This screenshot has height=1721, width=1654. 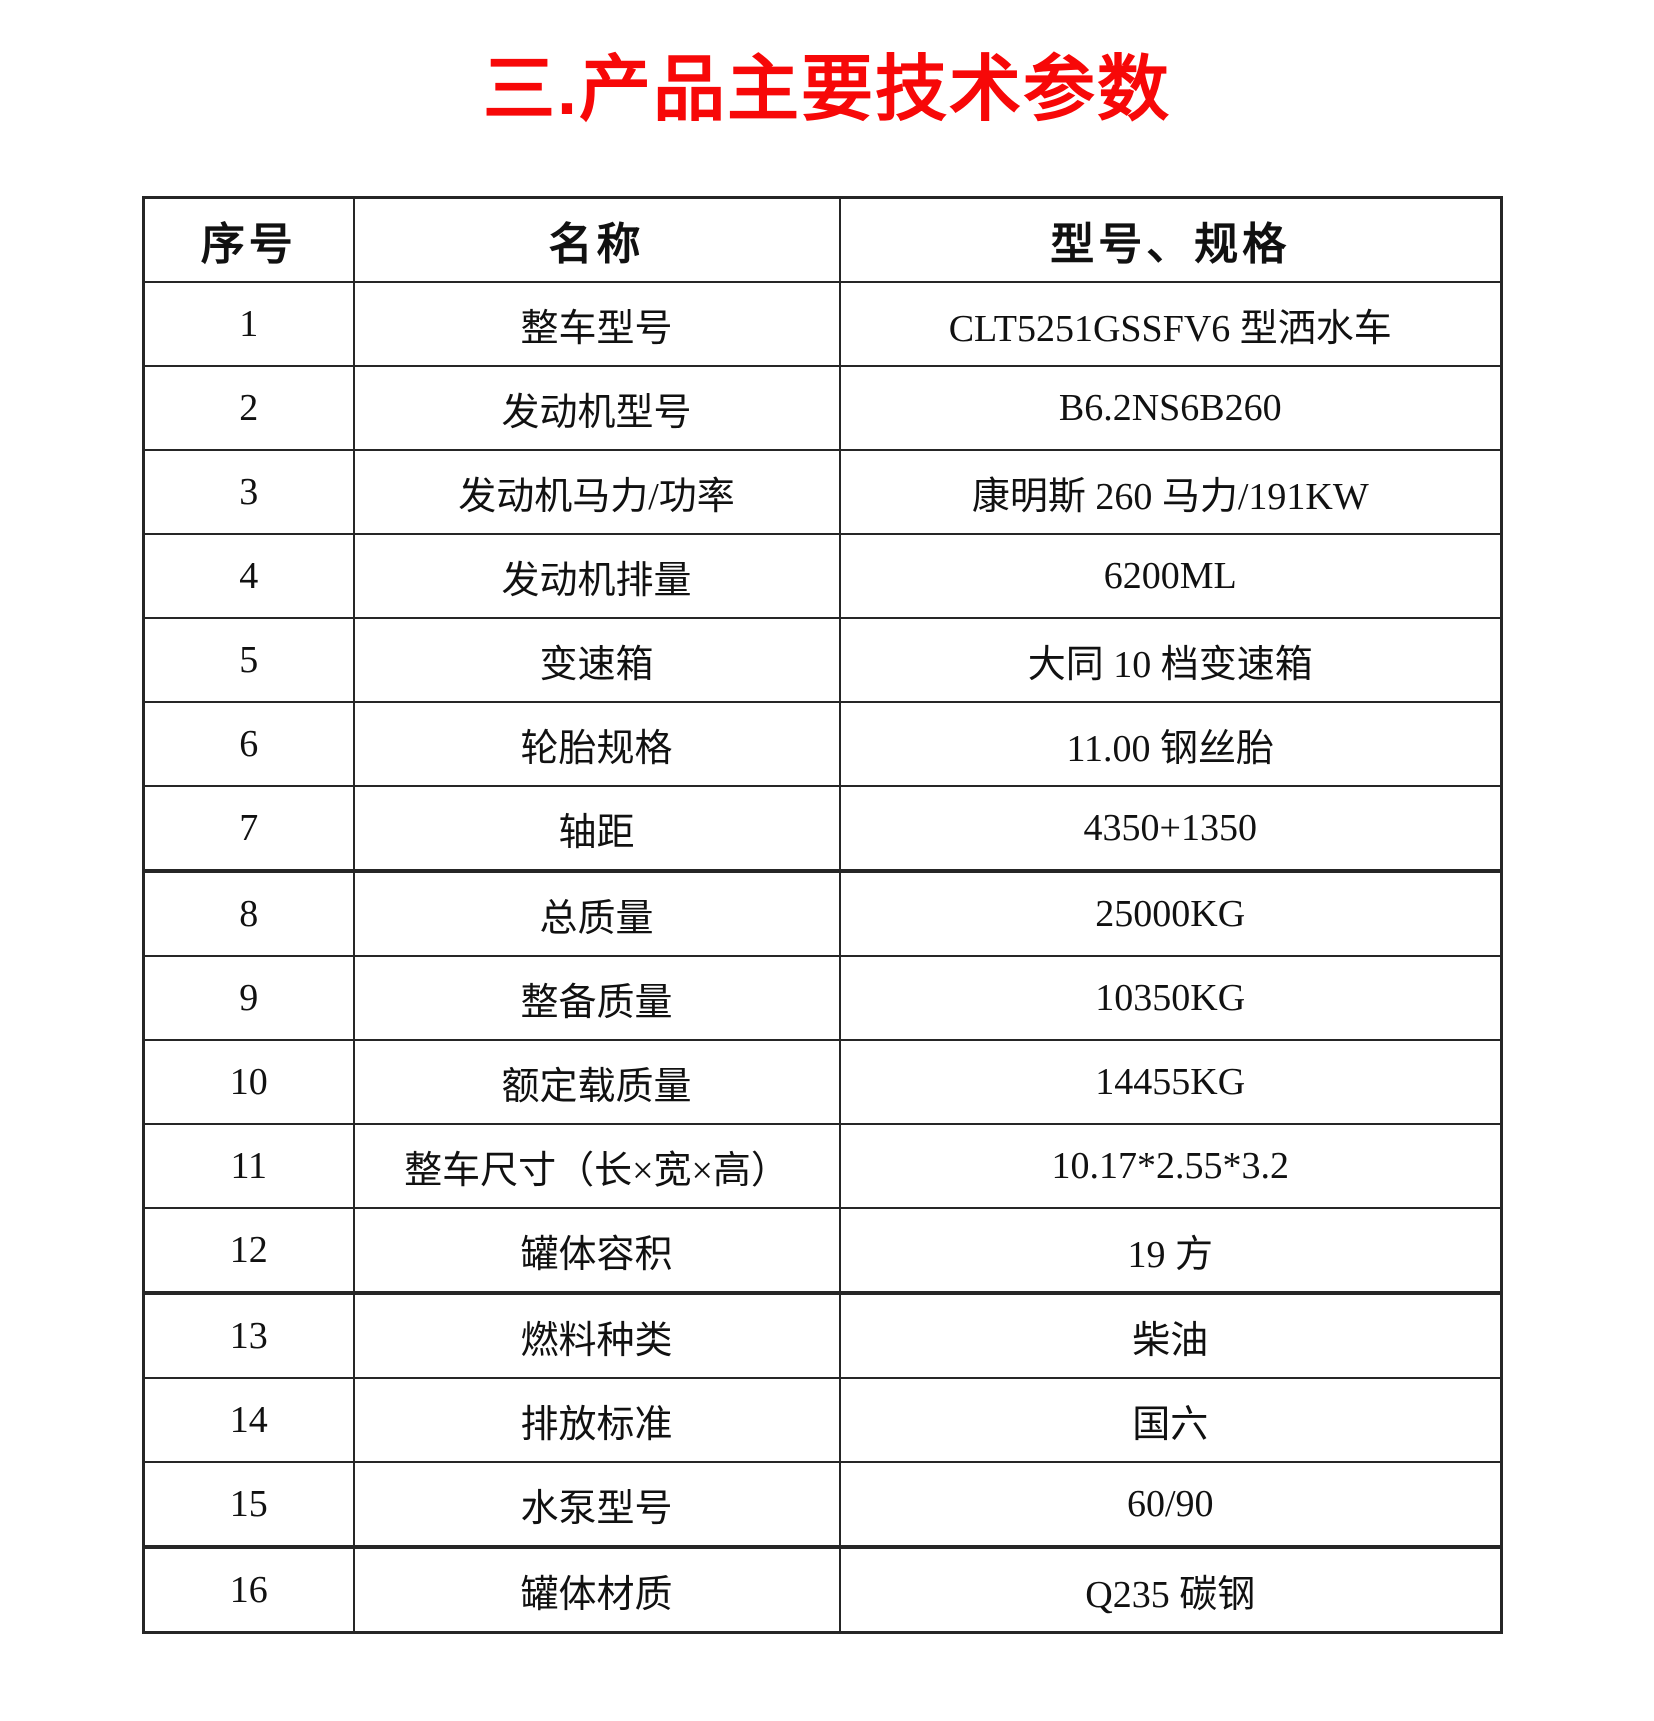 What do you see at coordinates (596, 408) in the screenshot?
I see `name-cell: 发动机型号` at bounding box center [596, 408].